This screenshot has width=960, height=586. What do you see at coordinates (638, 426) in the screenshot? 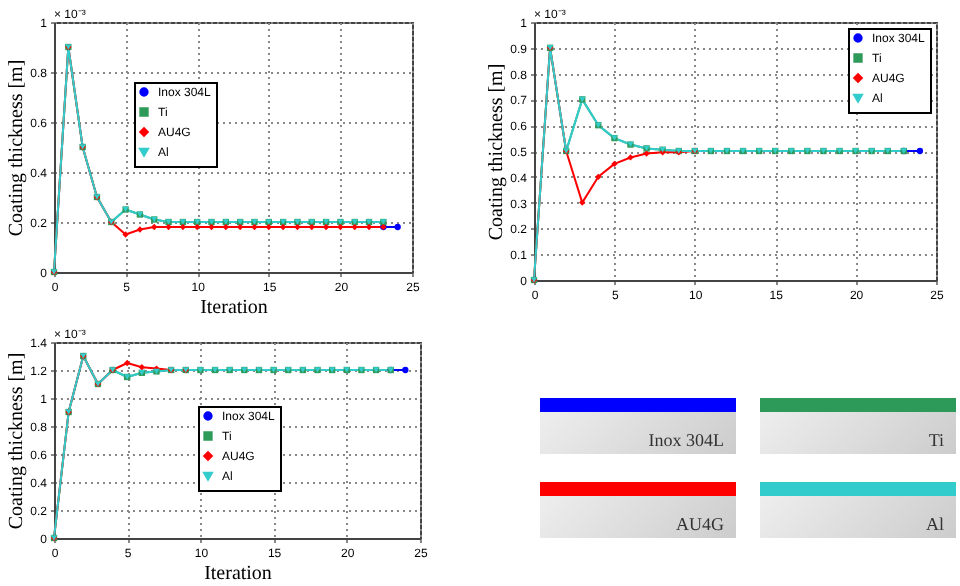
I see `coated-plate: Inox 304L` at bounding box center [638, 426].